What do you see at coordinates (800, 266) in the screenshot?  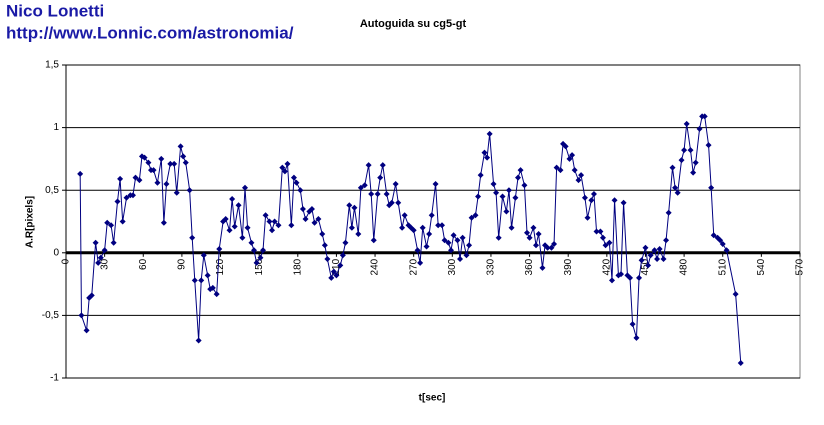 I see `x-tick-label: 570` at bounding box center [800, 266].